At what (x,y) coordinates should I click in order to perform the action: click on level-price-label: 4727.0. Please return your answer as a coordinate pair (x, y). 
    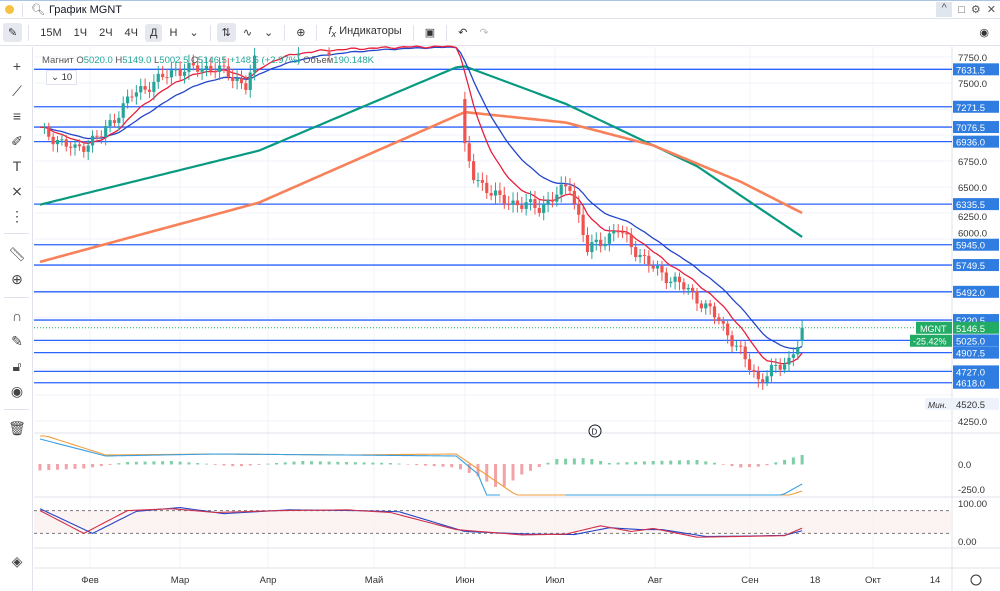
    Looking at the image, I should click on (970, 372).